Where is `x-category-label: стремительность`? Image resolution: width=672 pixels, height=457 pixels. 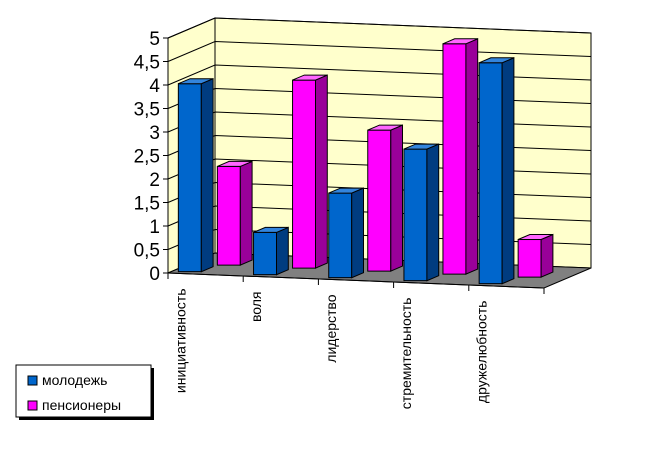 x-category-label: стремительность is located at coordinates (406, 354).